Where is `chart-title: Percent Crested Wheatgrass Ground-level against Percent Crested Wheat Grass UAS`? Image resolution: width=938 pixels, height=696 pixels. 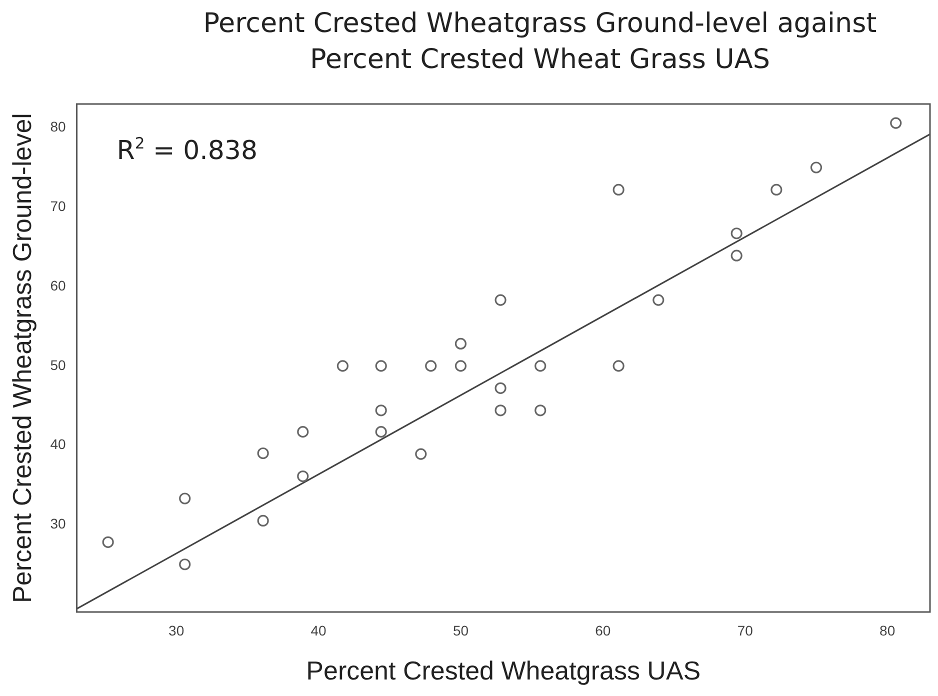 chart-title: Percent Crested Wheatgrass Ground-level against Percent Crested Wheat Grass UAS is located at coordinates (540, 42).